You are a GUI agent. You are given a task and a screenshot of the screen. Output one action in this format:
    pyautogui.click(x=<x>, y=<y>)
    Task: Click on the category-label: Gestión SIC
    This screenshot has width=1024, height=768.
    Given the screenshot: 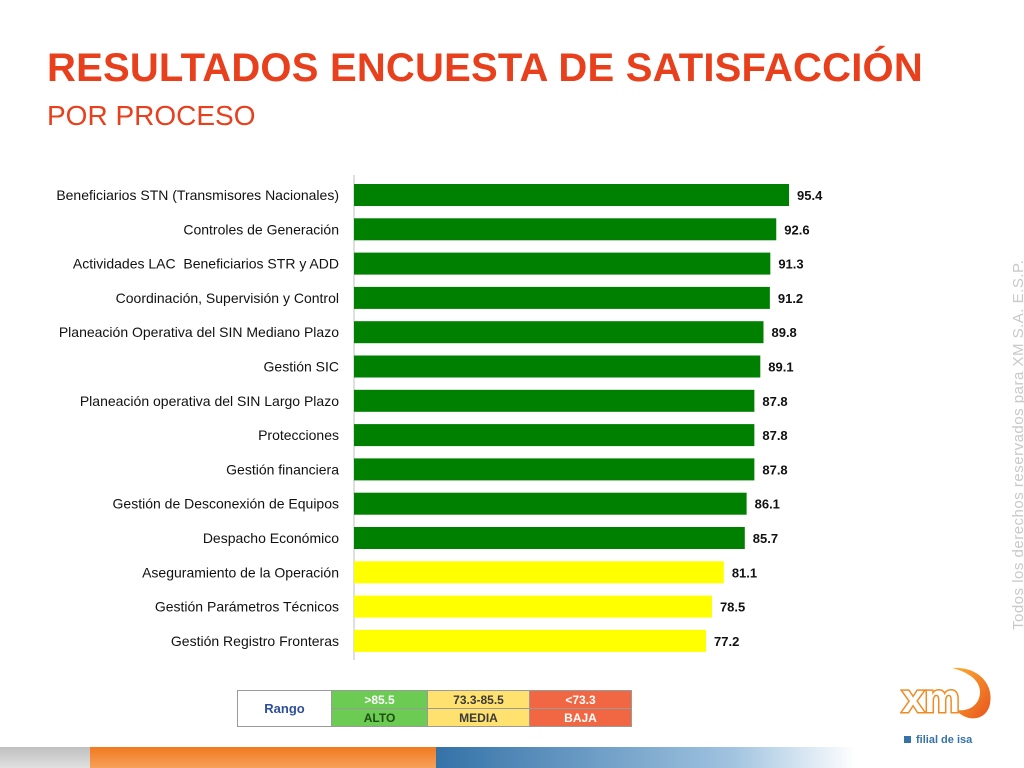 What is the action you would take?
    pyautogui.click(x=301, y=367)
    